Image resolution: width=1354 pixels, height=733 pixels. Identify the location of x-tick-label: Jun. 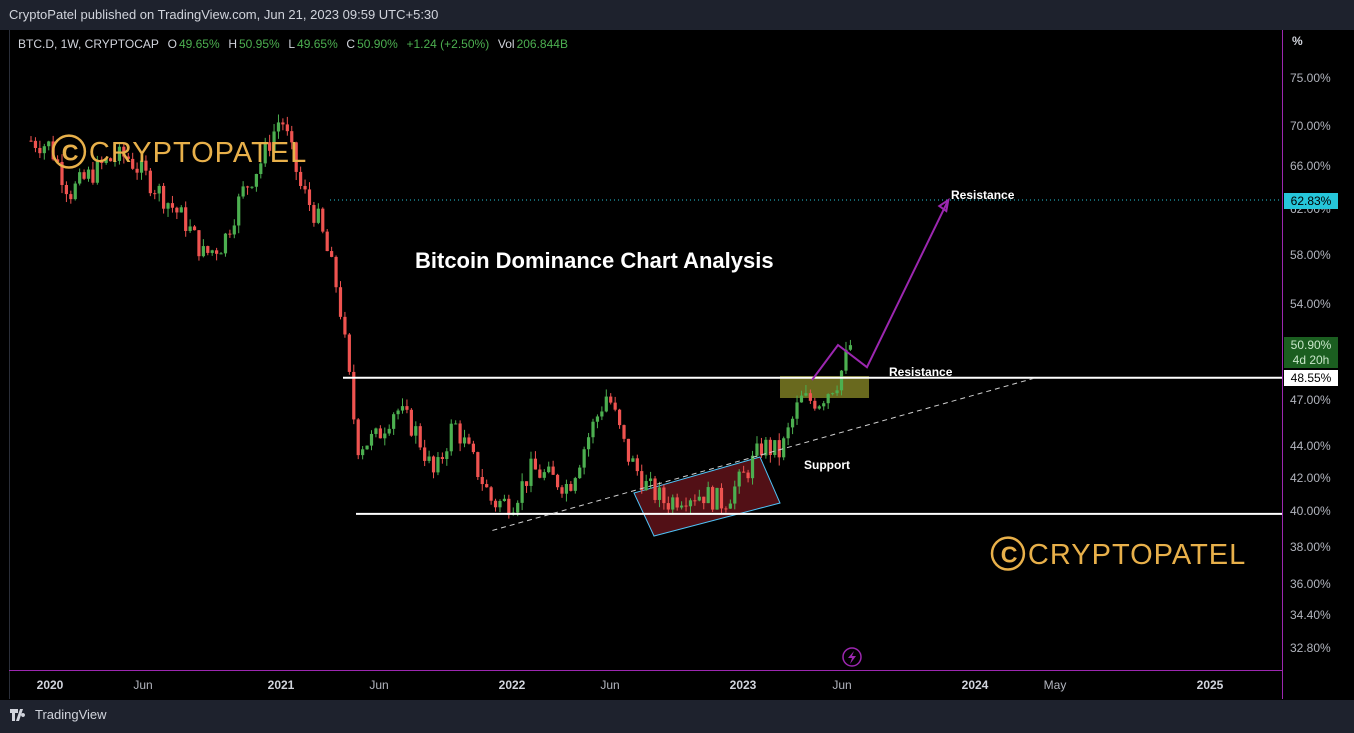
(379, 685).